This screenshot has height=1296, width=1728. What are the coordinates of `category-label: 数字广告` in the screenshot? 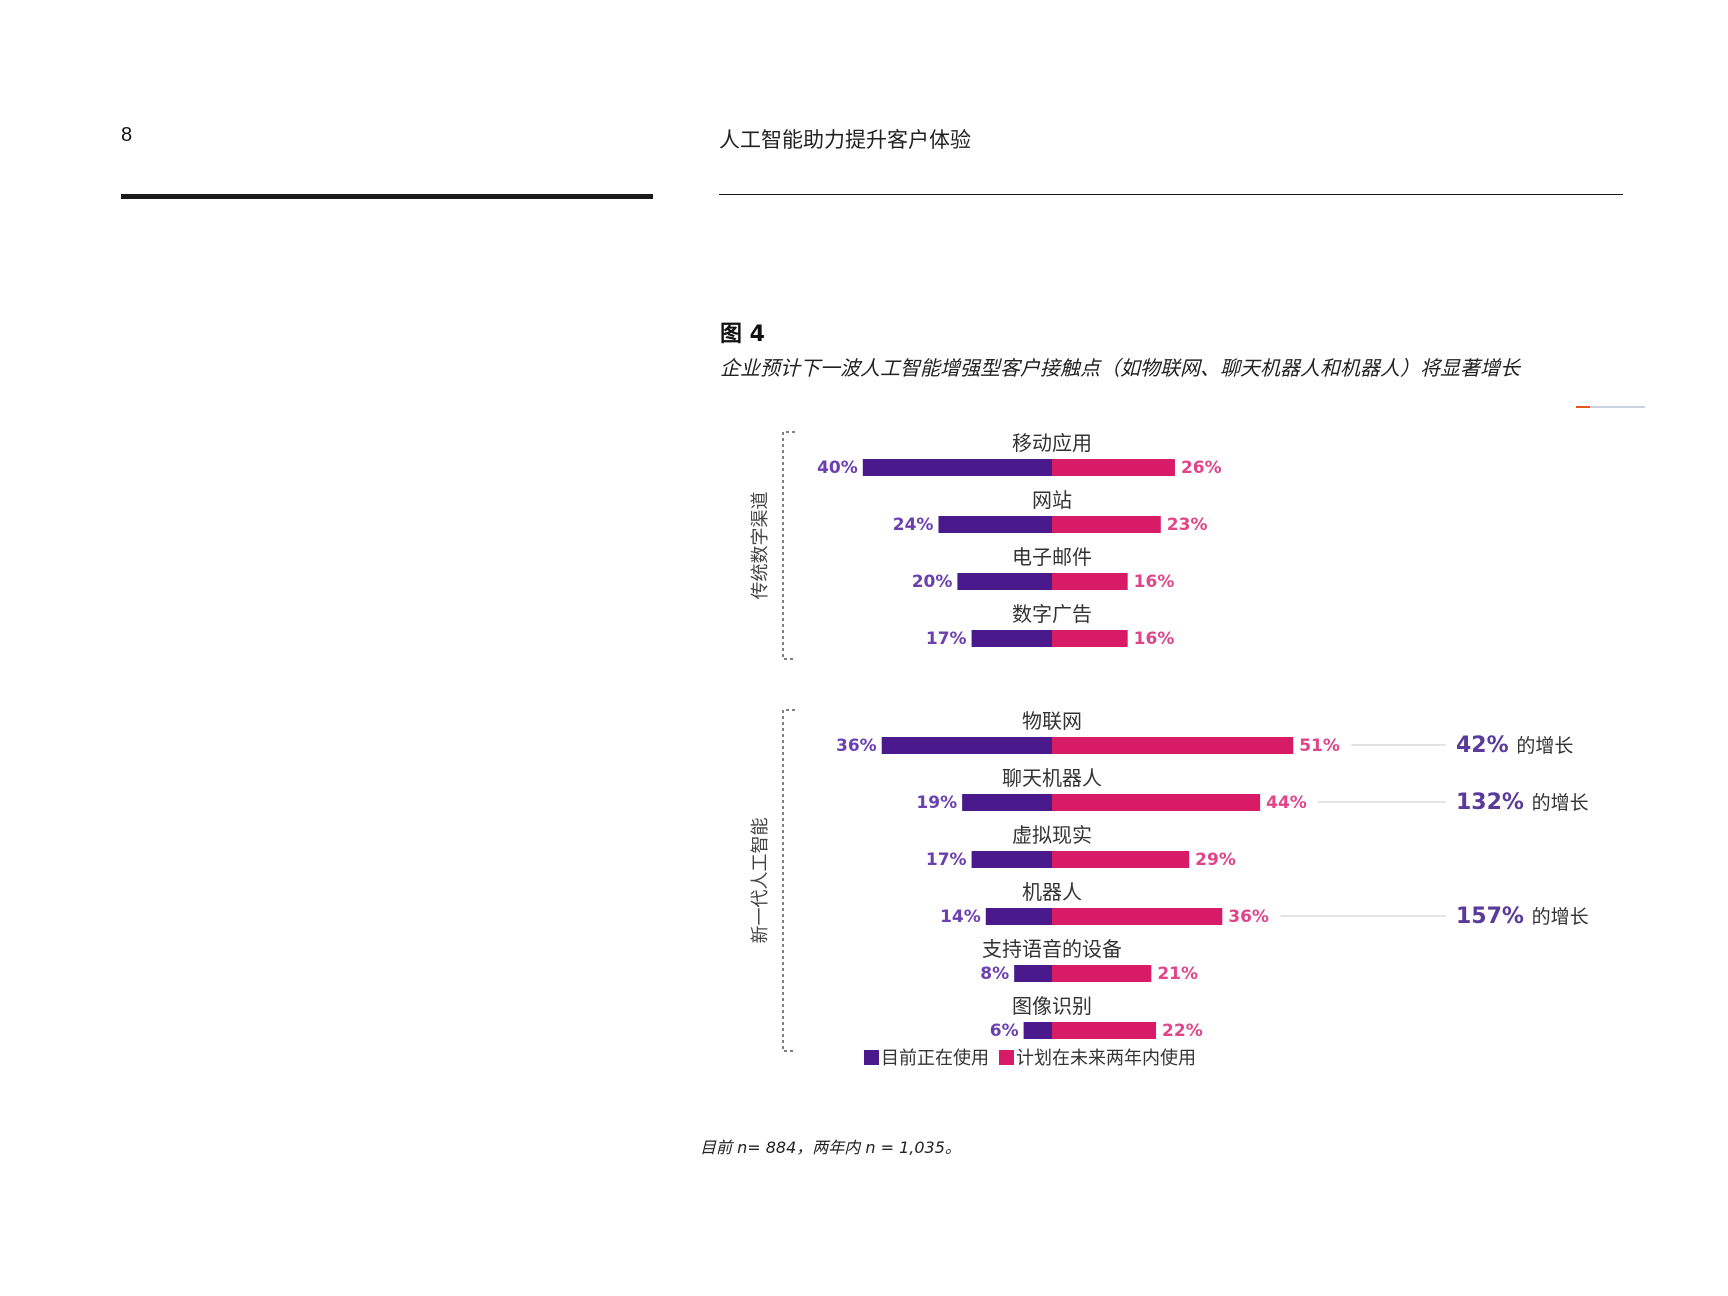 It's located at (1052, 614).